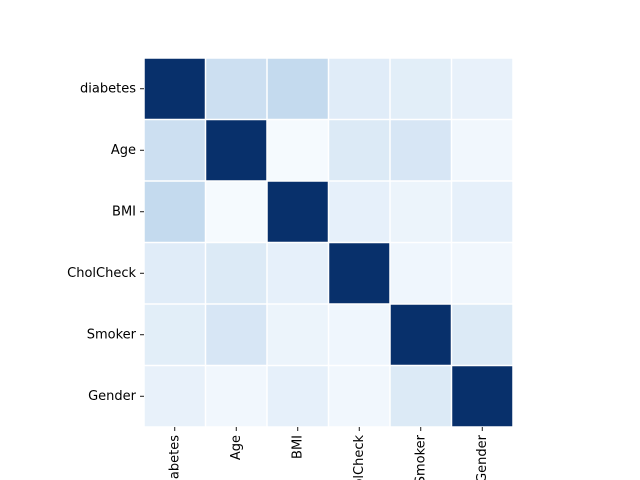 Image resolution: width=640 pixels, height=480 pixels. What do you see at coordinates (359, 457) in the screenshot?
I see `x-tick-label: CholCheck` at bounding box center [359, 457].